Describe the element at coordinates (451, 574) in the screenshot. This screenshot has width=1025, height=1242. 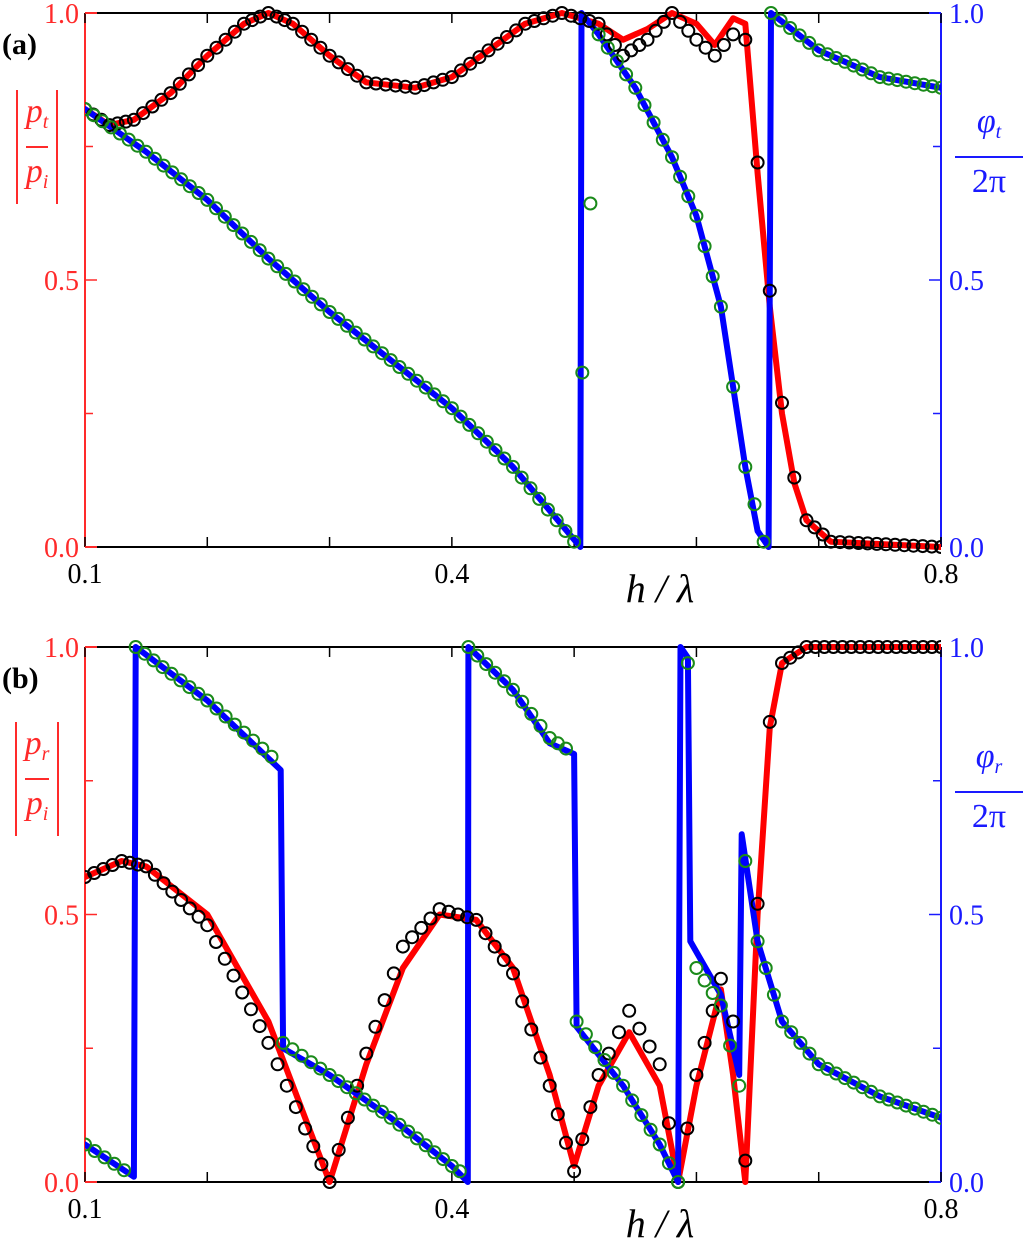
I see `panel-a-x-tick-label: 0.4` at that location.